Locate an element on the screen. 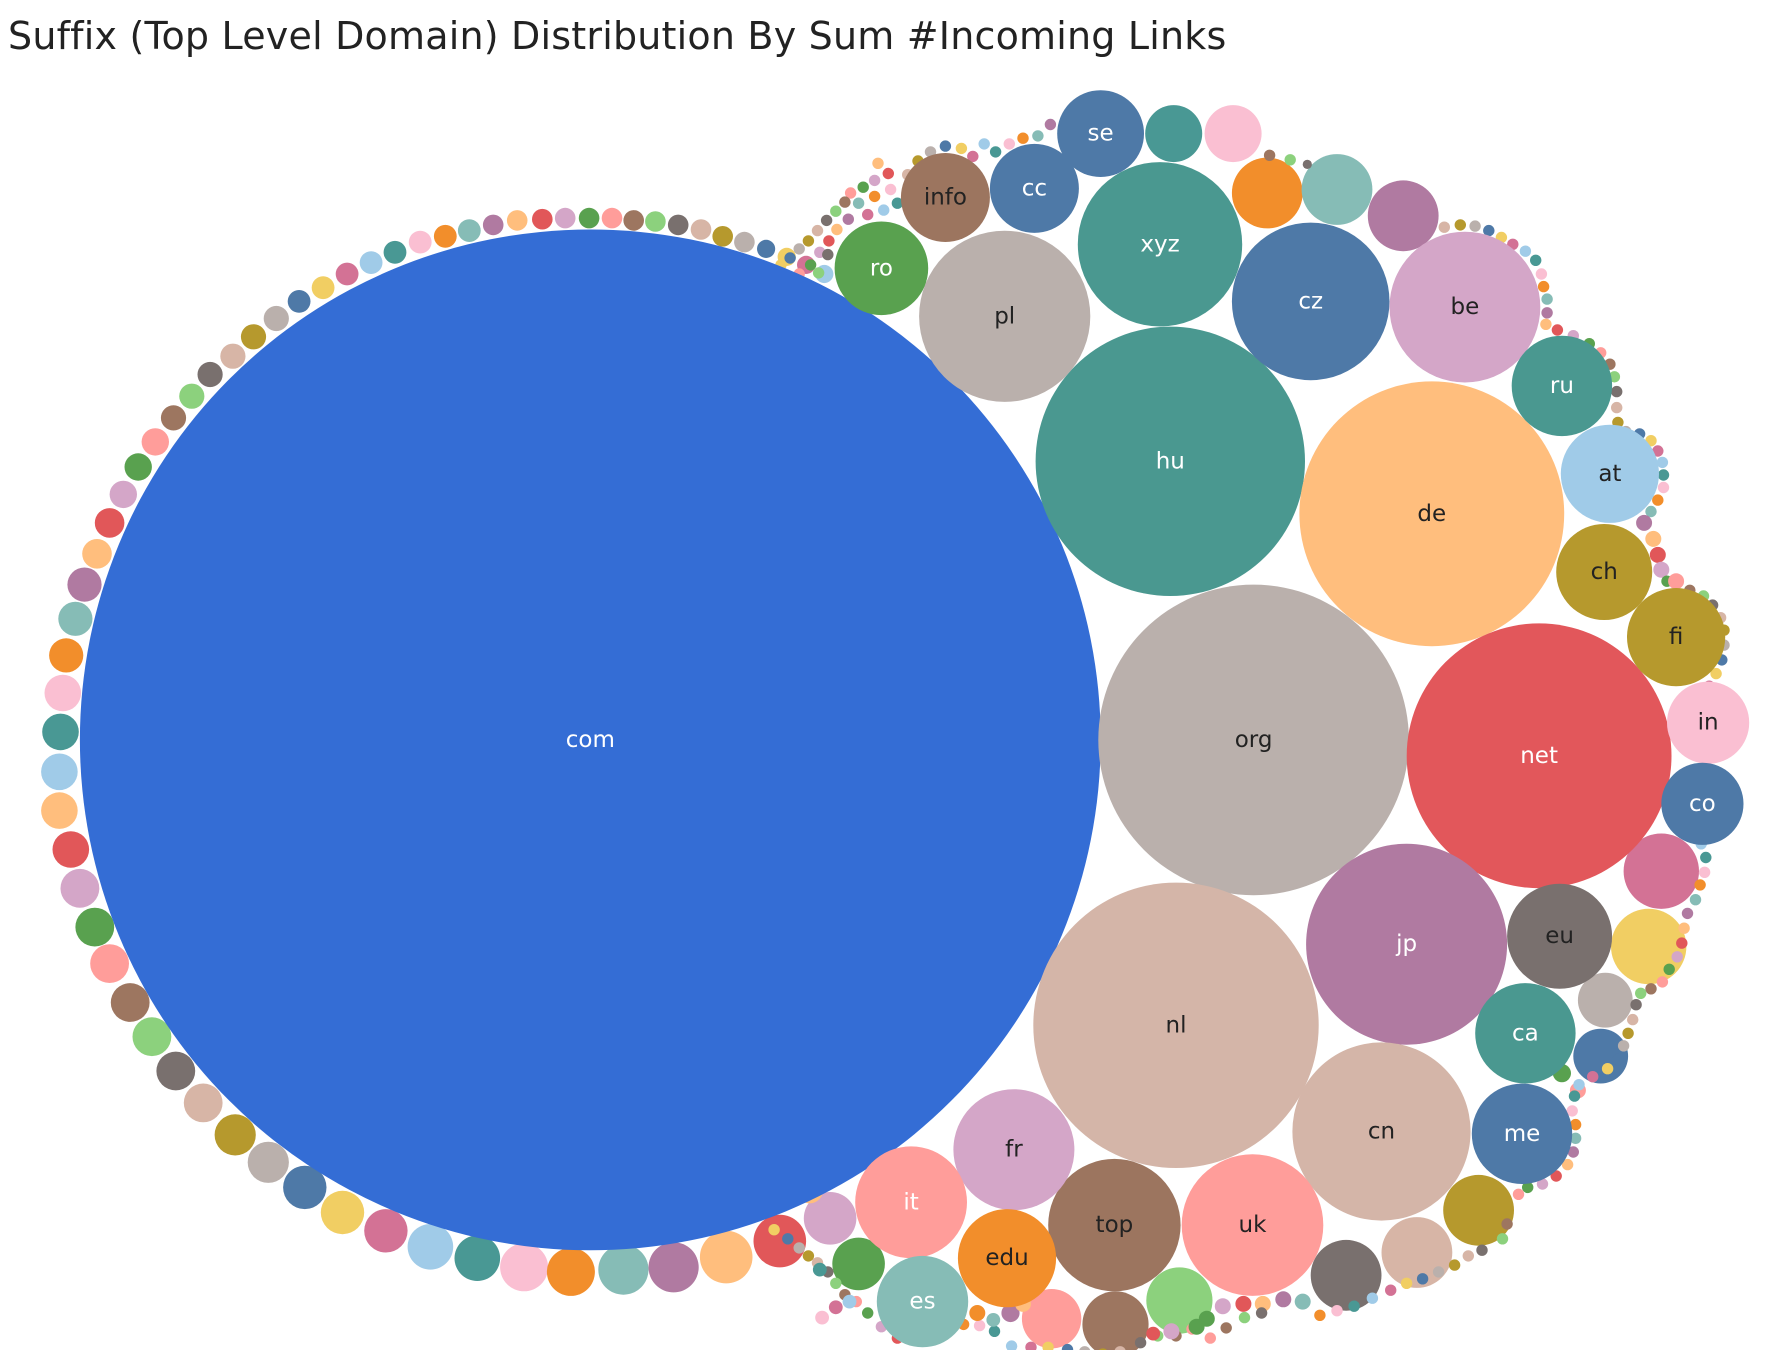 The width and height of the screenshot is (1772, 1350). bubble-label-info: info is located at coordinates (945, 198).